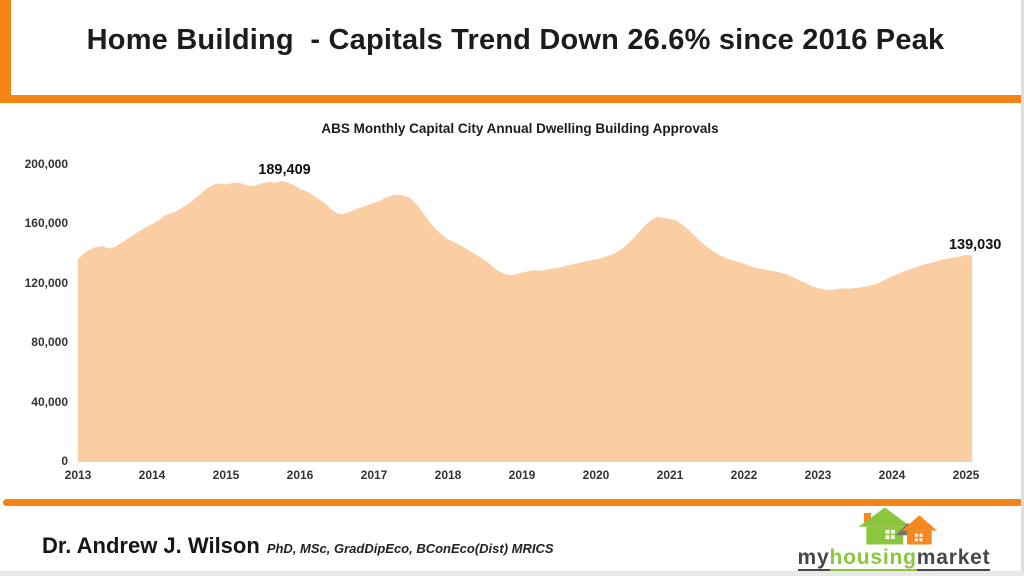  What do you see at coordinates (64, 461) in the screenshot?
I see `y-tick-label: 0` at bounding box center [64, 461].